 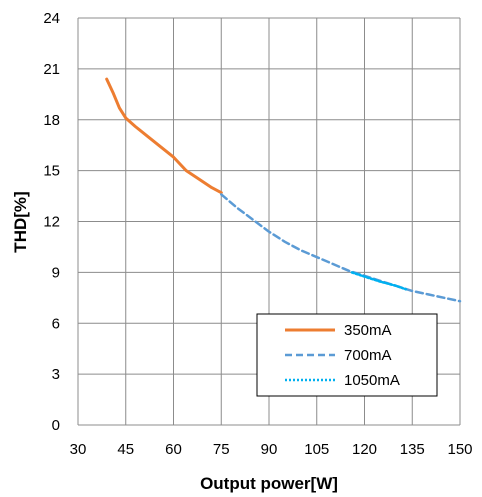 I want to click on x-tick-label: 30, so click(x=78, y=449).